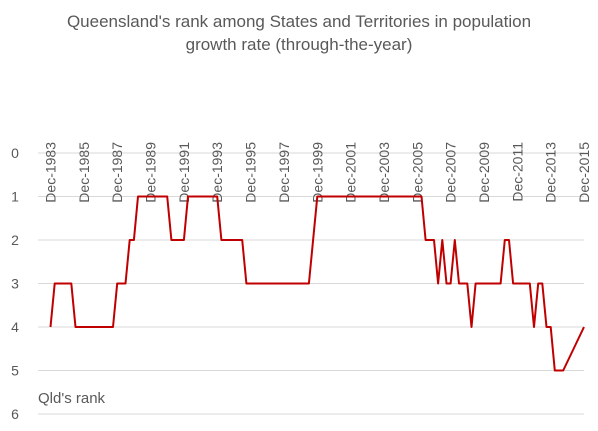  What do you see at coordinates (251, 172) in the screenshot?
I see `x-tick-label: Dec-1995` at bounding box center [251, 172].